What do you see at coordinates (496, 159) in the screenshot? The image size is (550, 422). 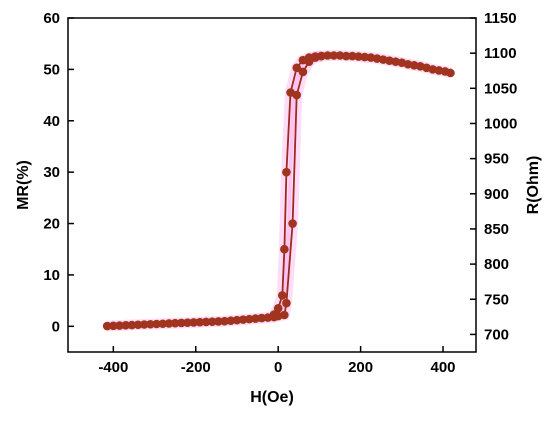 I see `y2-tick-label: 950` at bounding box center [496, 159].